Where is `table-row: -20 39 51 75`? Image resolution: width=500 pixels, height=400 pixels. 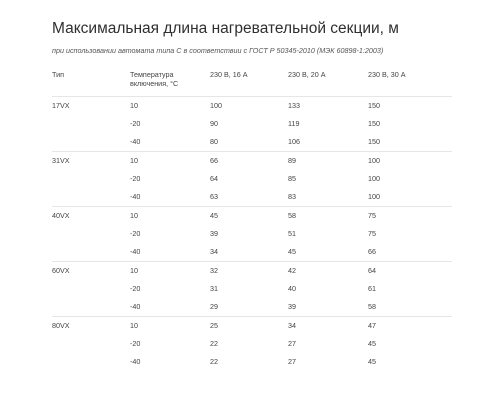
table-row: -20 39 51 75 is located at coordinates (252, 234).